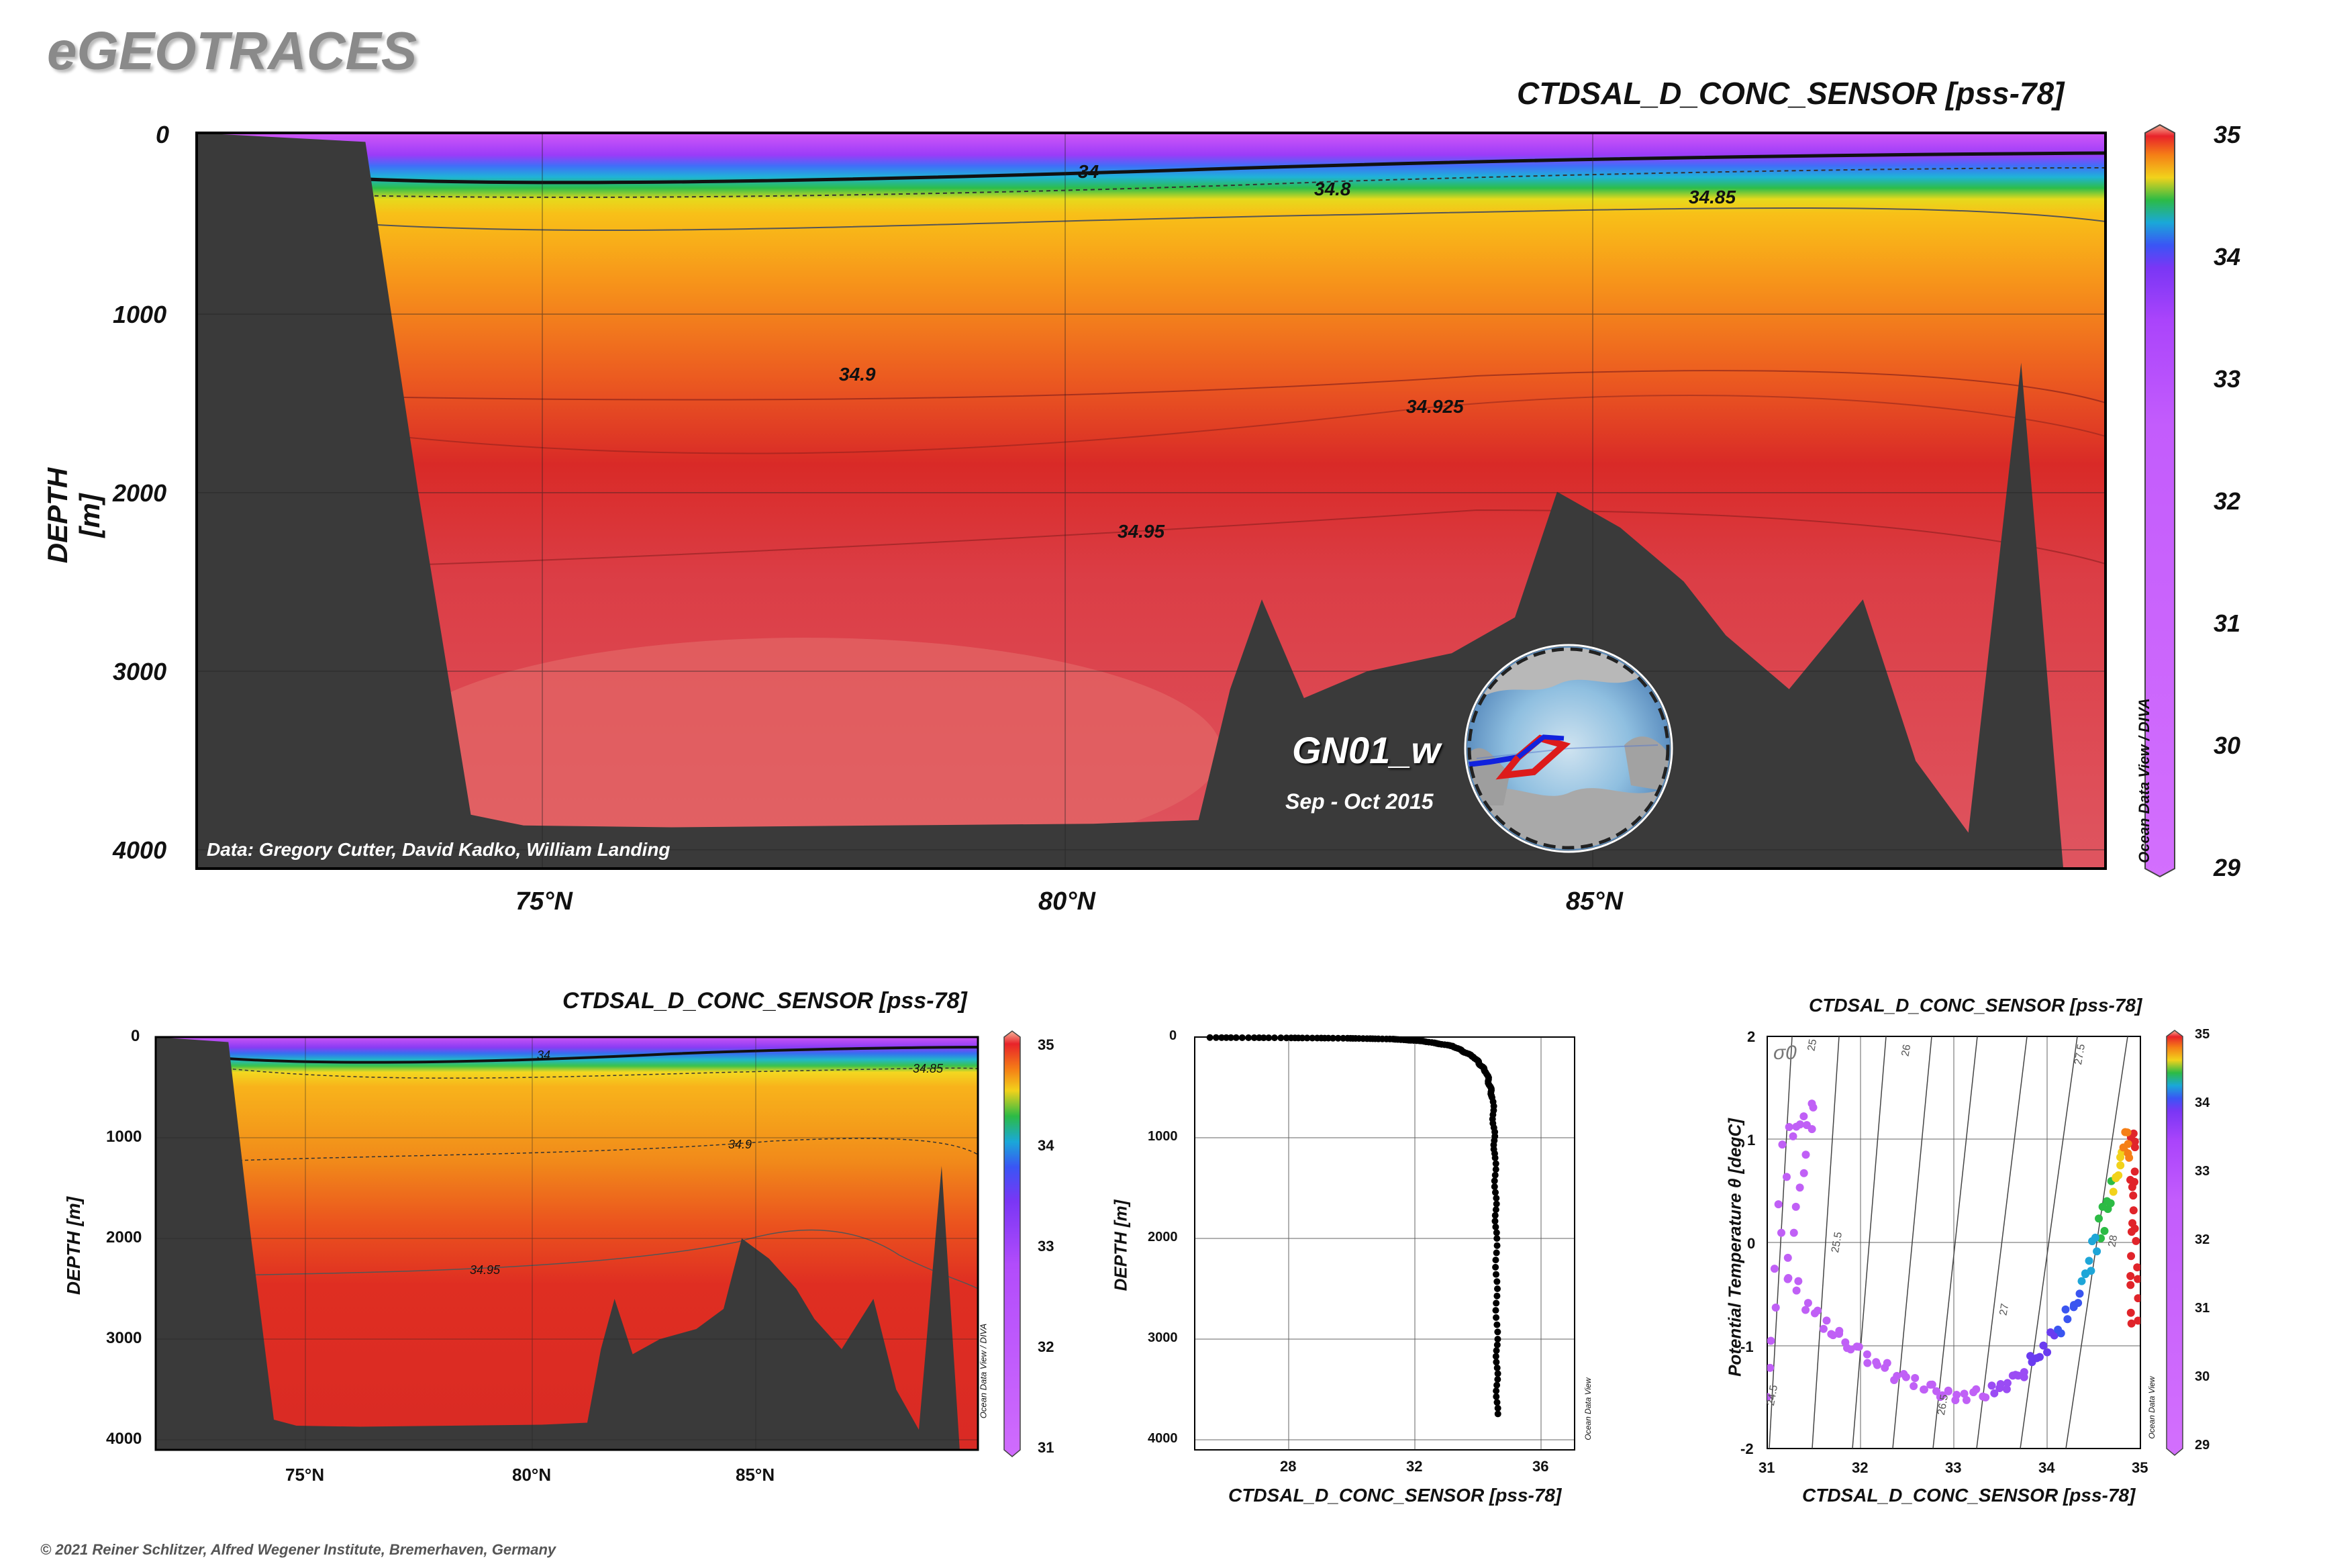 The height and width of the screenshot is (1568, 2327). I want to click on small-cbar-tick-33: 33, so click(1046, 1246).